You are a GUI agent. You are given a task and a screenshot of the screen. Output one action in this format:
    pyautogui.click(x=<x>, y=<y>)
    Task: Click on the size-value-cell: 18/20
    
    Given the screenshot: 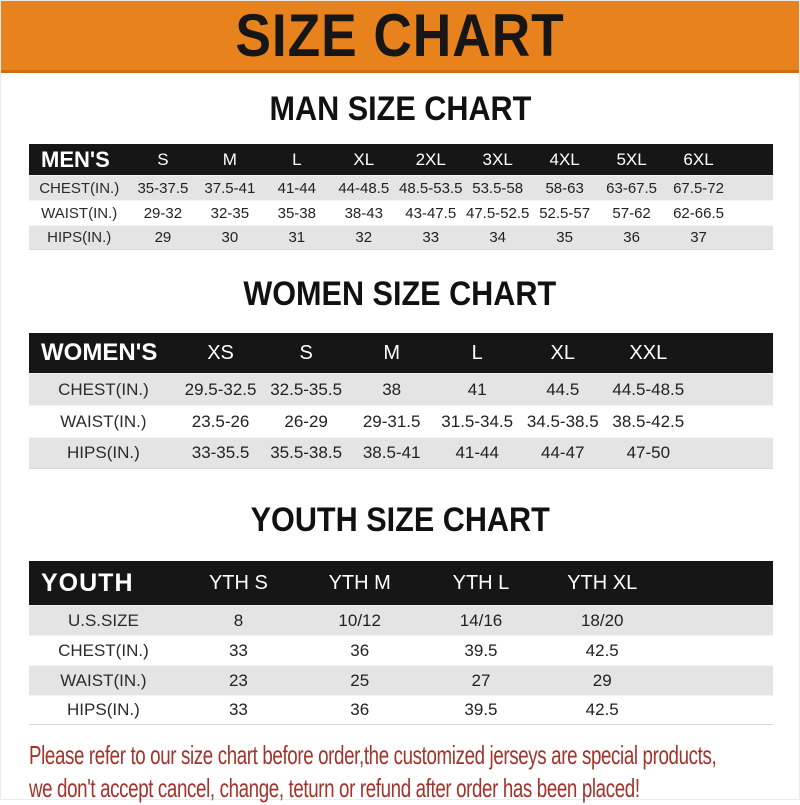 What is the action you would take?
    pyautogui.click(x=602, y=620)
    